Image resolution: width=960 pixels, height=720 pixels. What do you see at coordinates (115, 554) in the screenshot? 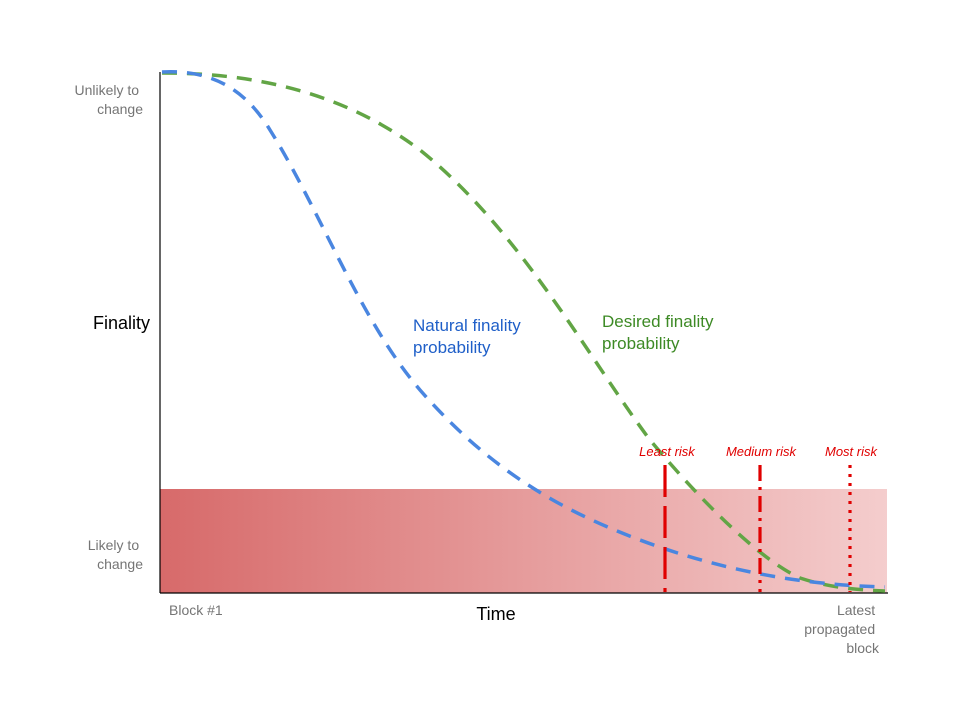
I see `y-axis-bottom-label: Likely to change` at bounding box center [115, 554].